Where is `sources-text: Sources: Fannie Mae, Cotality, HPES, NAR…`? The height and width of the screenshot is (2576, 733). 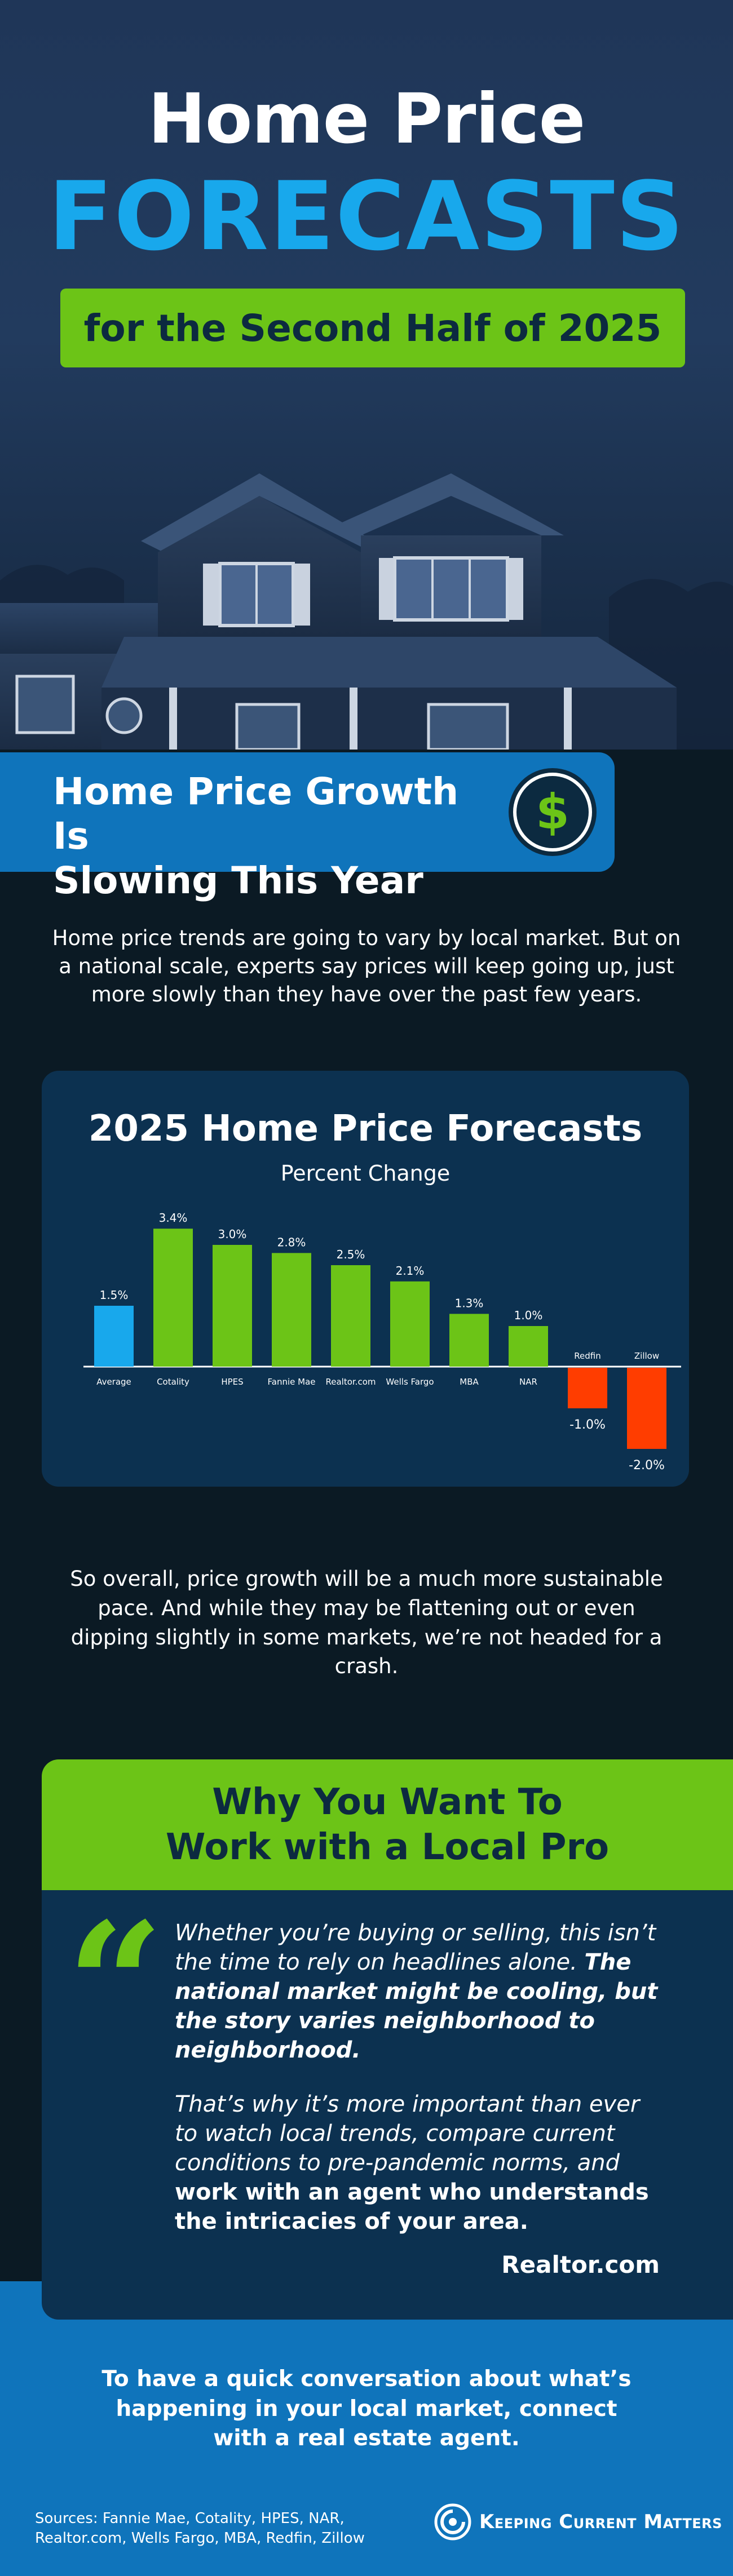
sources-text: Sources: Fannie Mae, Cotality, HPES, NAR… is located at coordinates (200, 2528).